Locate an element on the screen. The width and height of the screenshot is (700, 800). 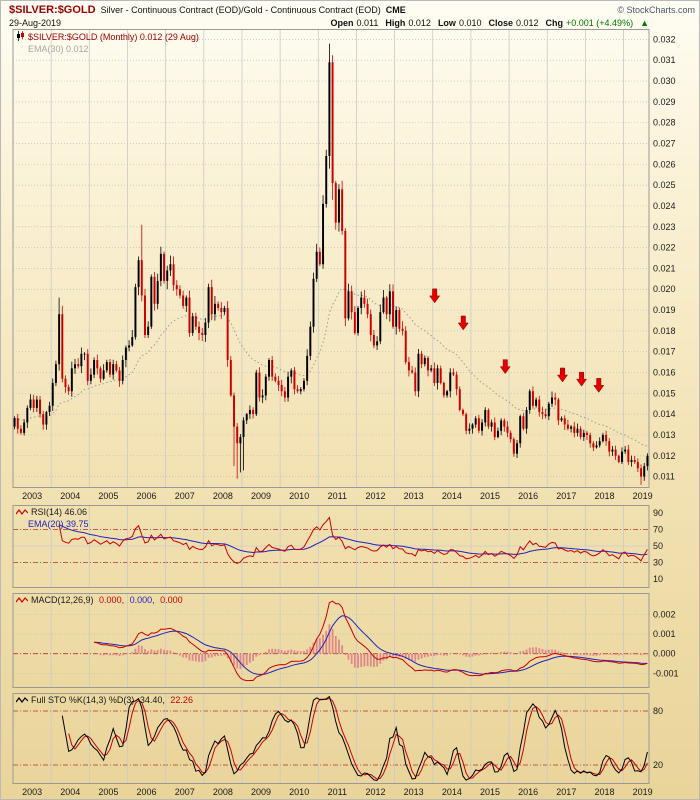
svg-text: 0.031 is located at coordinates (664, 60).